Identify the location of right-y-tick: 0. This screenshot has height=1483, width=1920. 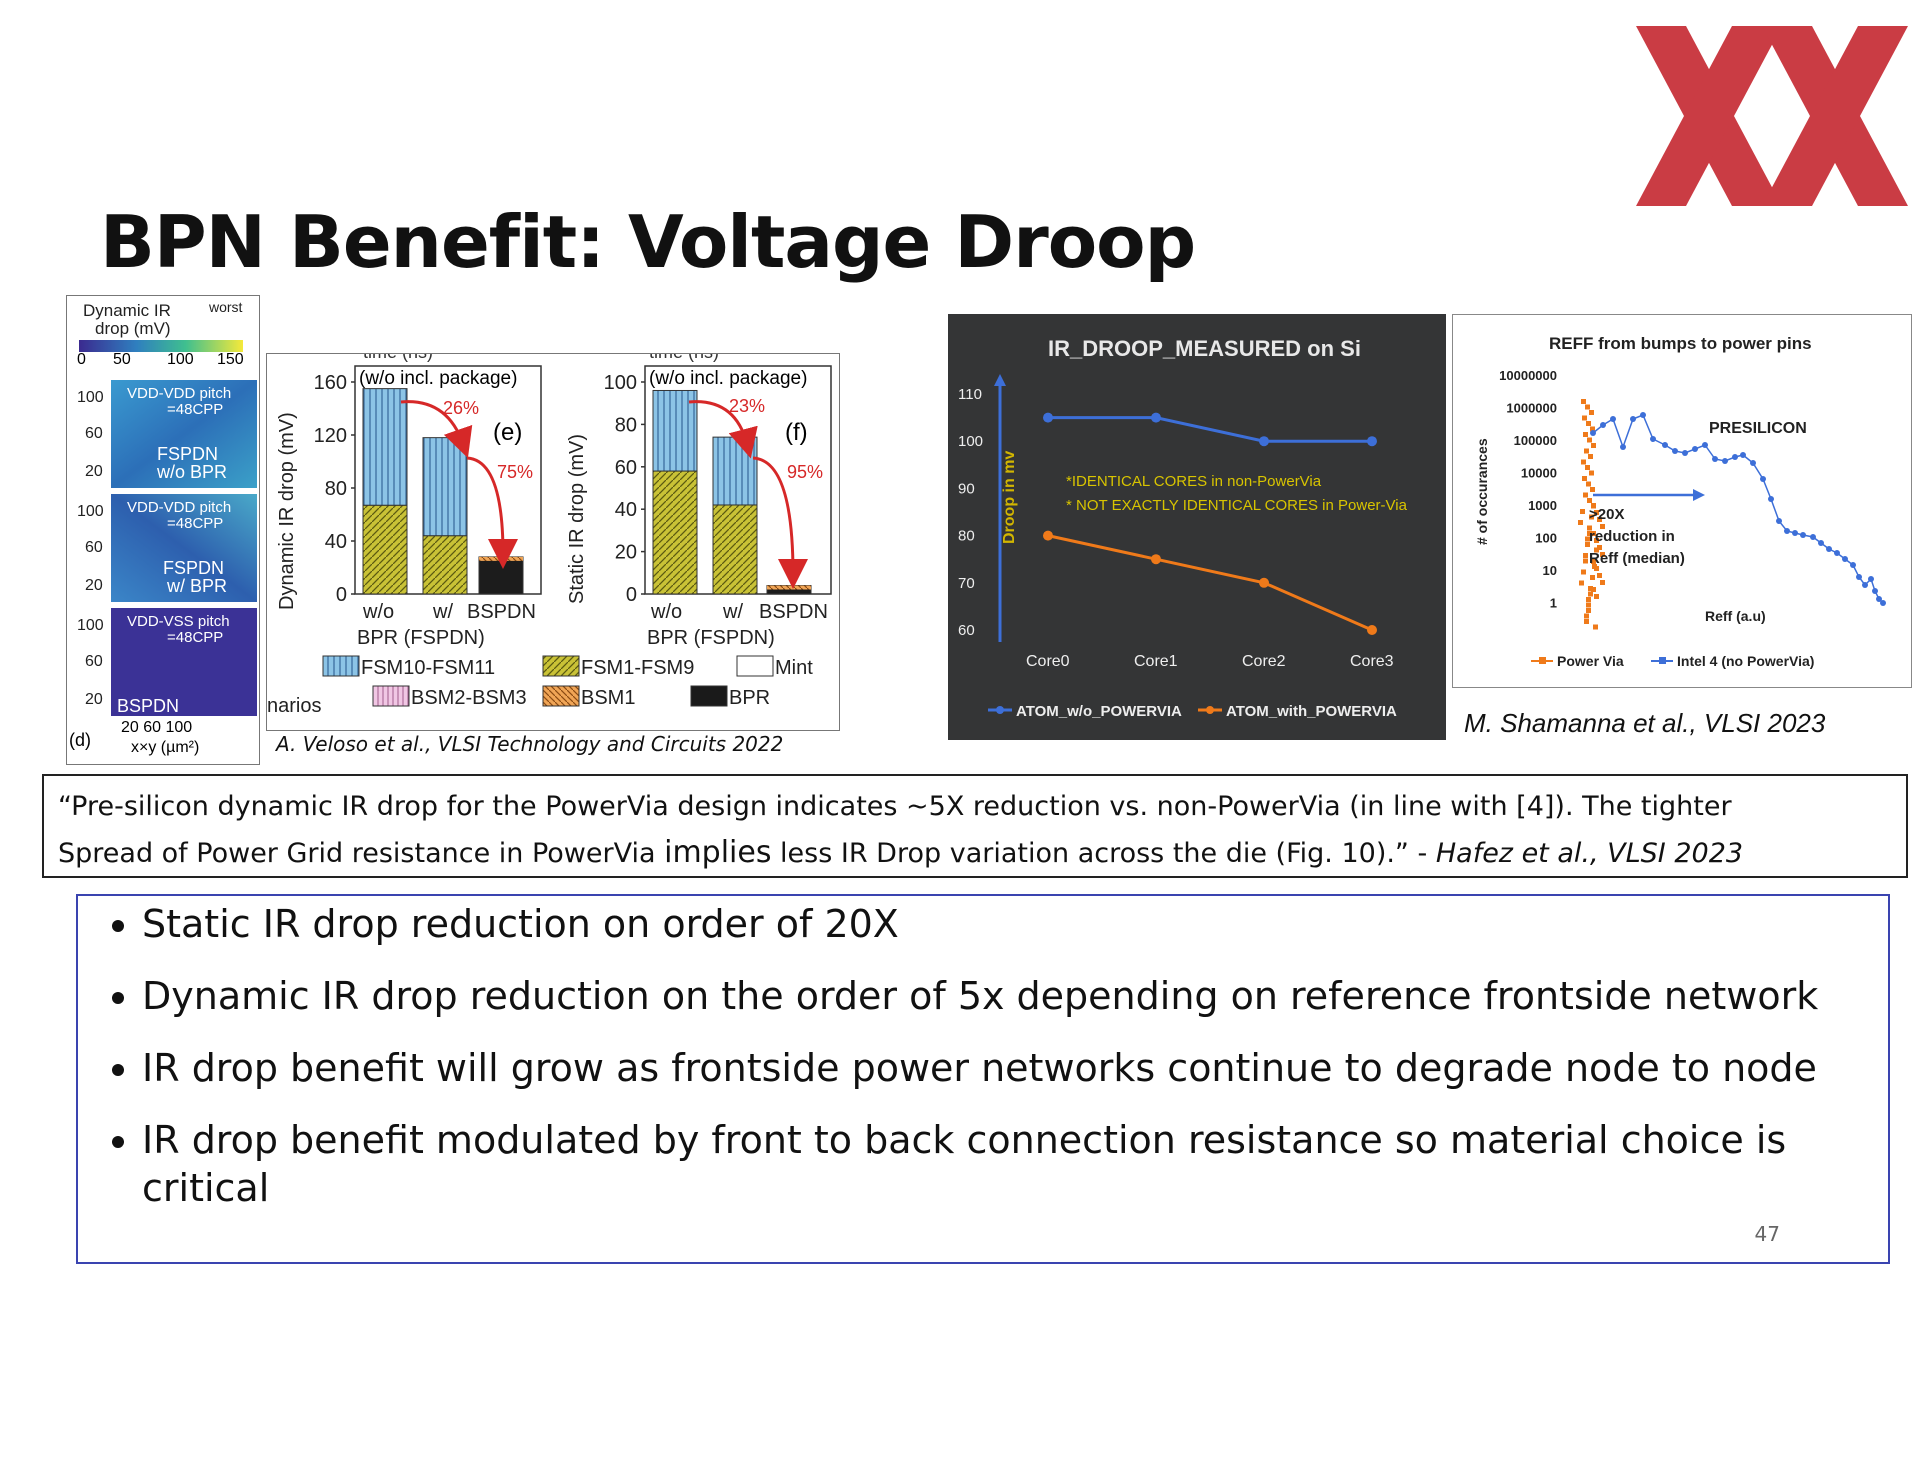
(631, 595).